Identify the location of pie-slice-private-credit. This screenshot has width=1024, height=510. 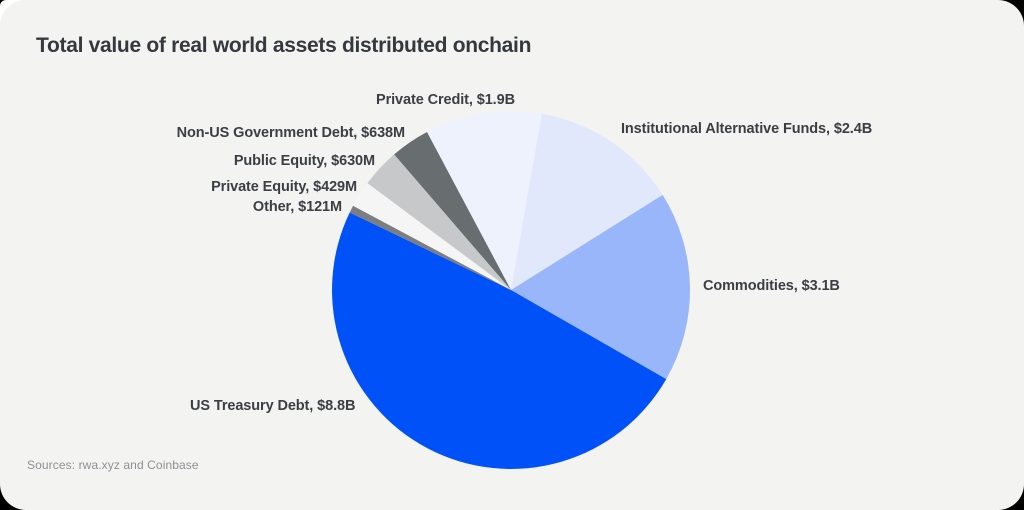
(484, 200).